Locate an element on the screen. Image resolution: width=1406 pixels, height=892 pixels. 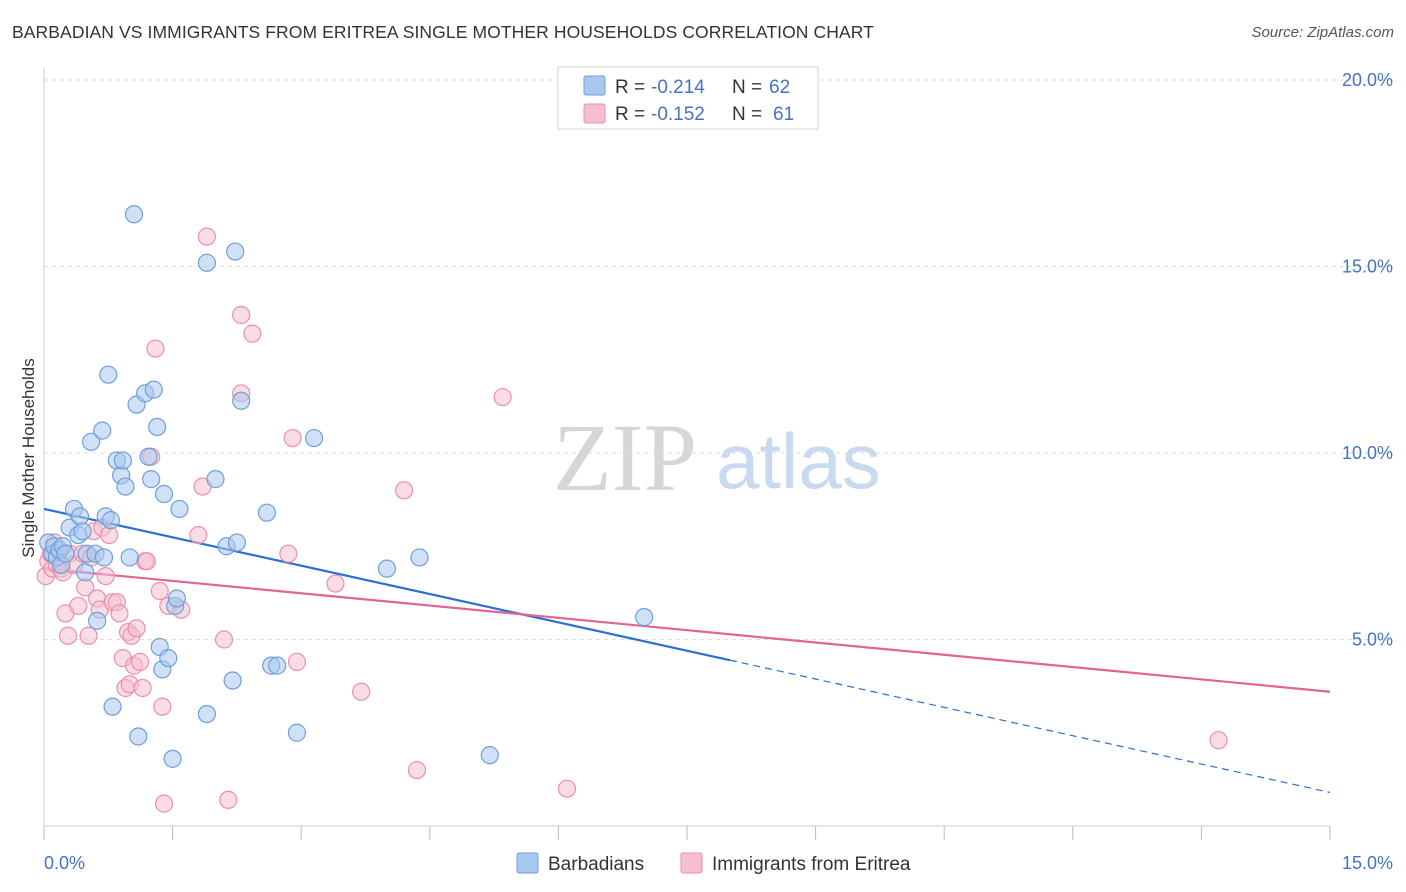
legend-swatch-blue is located at coordinates (594, 85).